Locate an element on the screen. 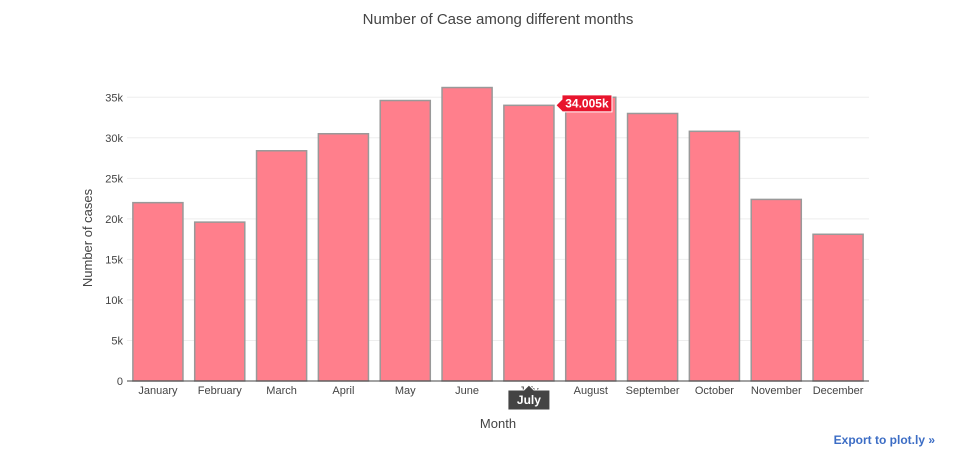 The width and height of the screenshot is (955, 458). bar-november is located at coordinates (776, 290).